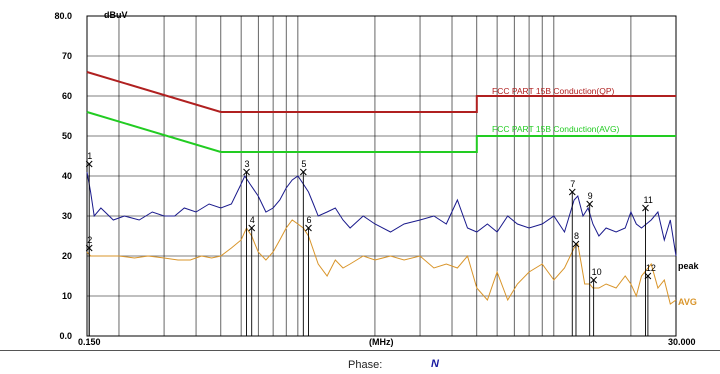  Describe the element at coordinates (67, 56) in the screenshot. I see `y-tick-label: 70` at that location.